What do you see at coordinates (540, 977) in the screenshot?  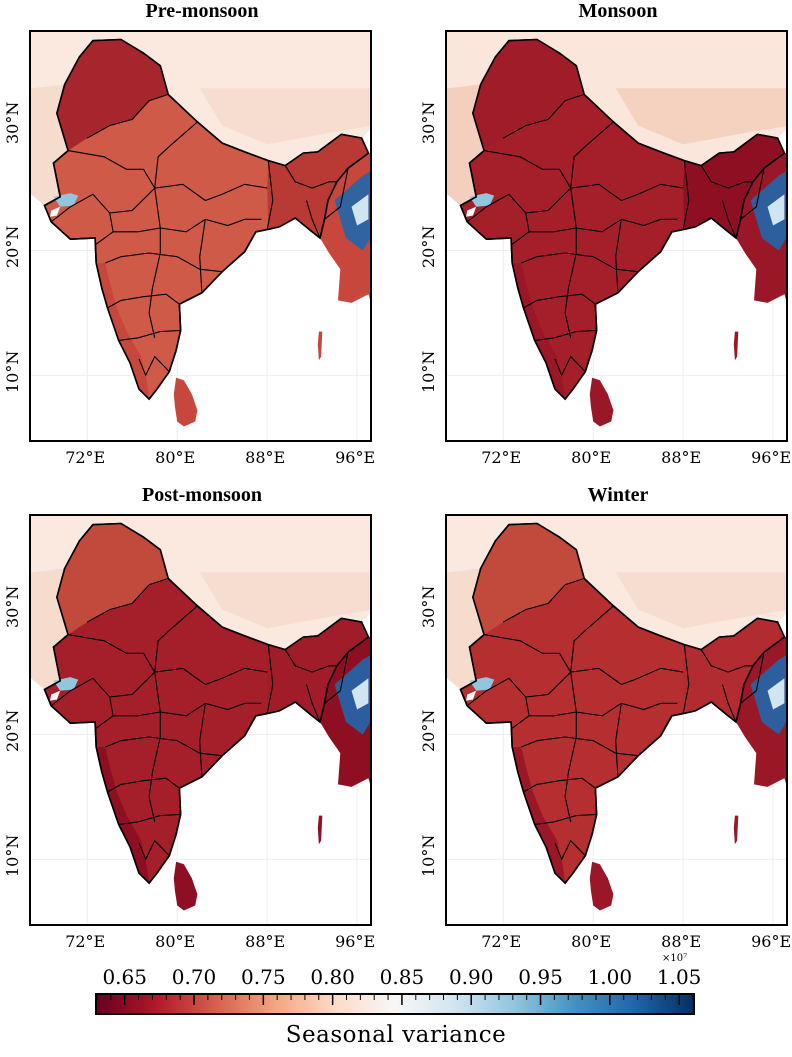 I see `colorbar-tick-label: 0.95` at bounding box center [540, 977].